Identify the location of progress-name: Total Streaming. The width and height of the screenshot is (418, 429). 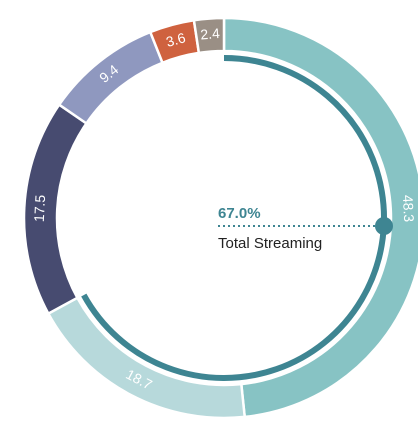
(270, 243).